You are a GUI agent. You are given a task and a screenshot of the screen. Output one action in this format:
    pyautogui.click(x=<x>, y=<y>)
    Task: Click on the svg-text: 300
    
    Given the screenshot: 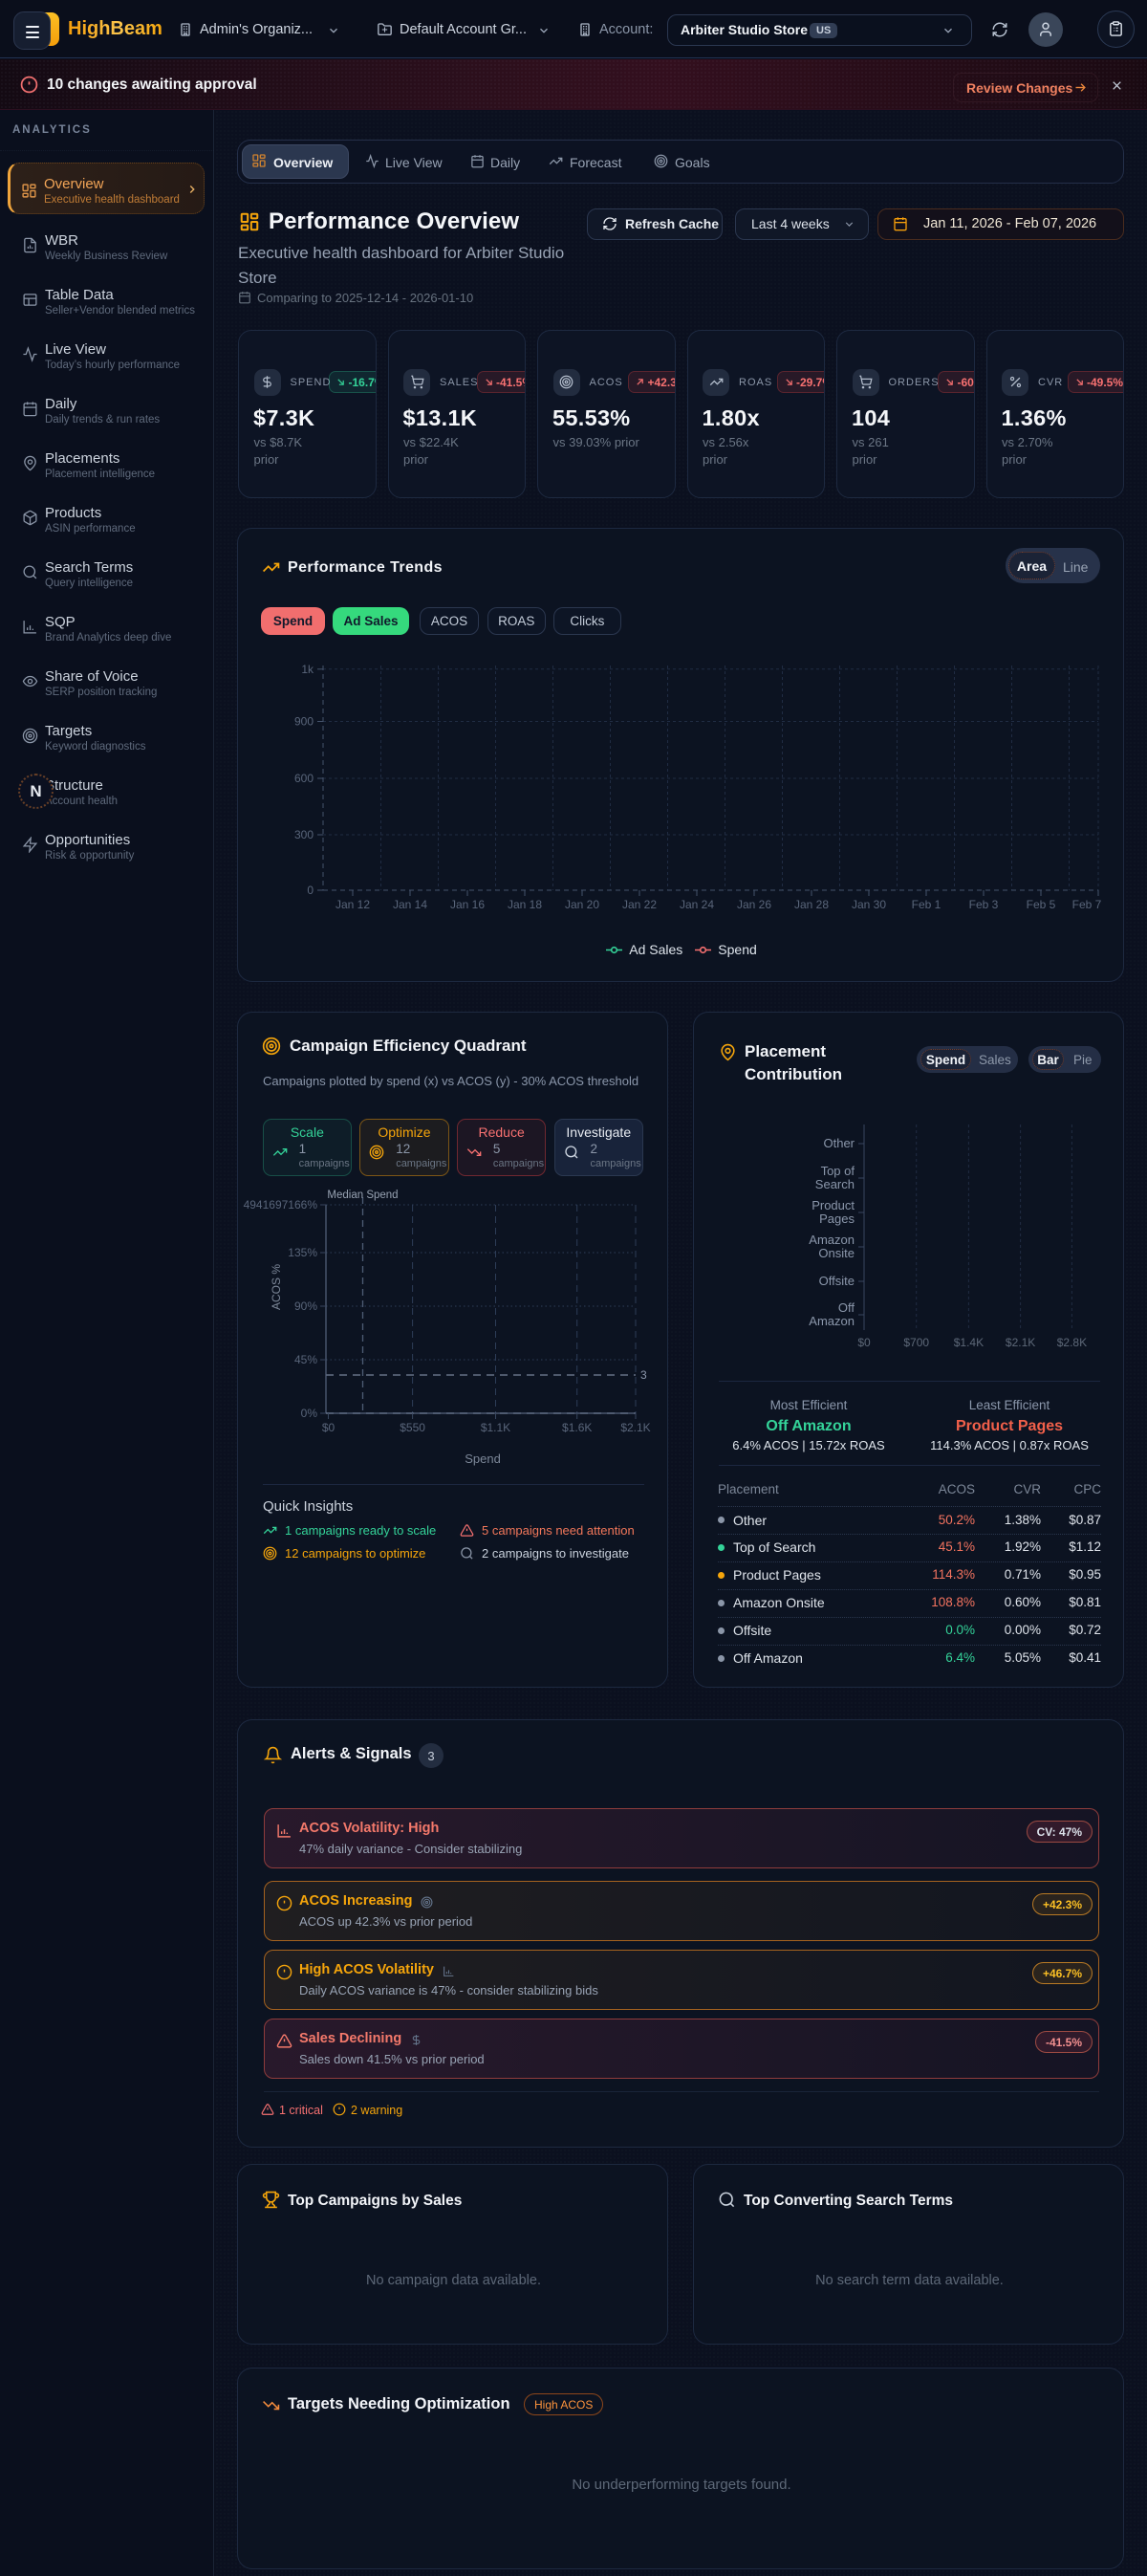 What is the action you would take?
    pyautogui.click(x=304, y=834)
    